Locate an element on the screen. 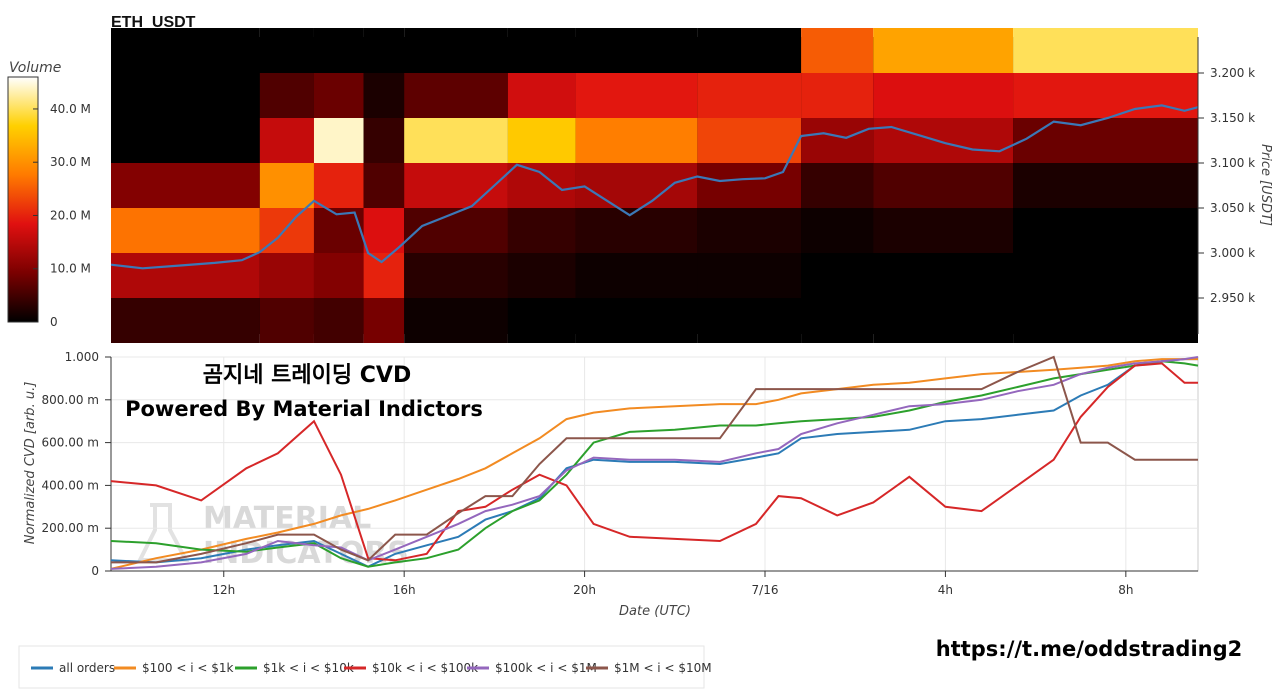 This screenshot has width=1280, height=690. cvd-x-tick-label: 8h is located at coordinates (1125, 590).